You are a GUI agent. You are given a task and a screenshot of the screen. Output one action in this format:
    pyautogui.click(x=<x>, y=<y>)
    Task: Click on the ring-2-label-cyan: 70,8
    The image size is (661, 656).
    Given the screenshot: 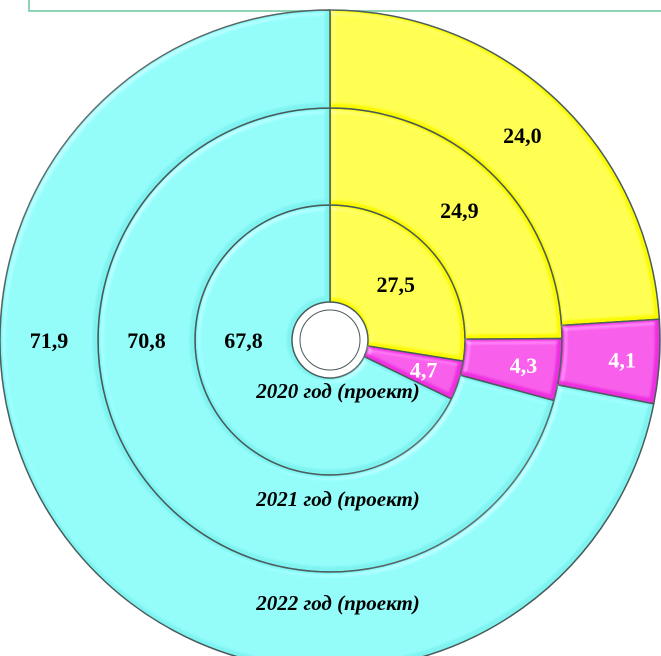 What is the action you would take?
    pyautogui.click(x=146, y=340)
    